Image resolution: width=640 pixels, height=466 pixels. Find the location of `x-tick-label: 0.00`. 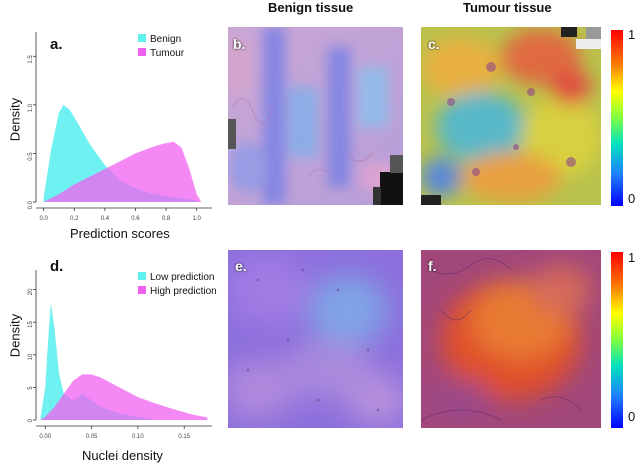

x-tick-label: 0.00 is located at coordinates (45, 437).